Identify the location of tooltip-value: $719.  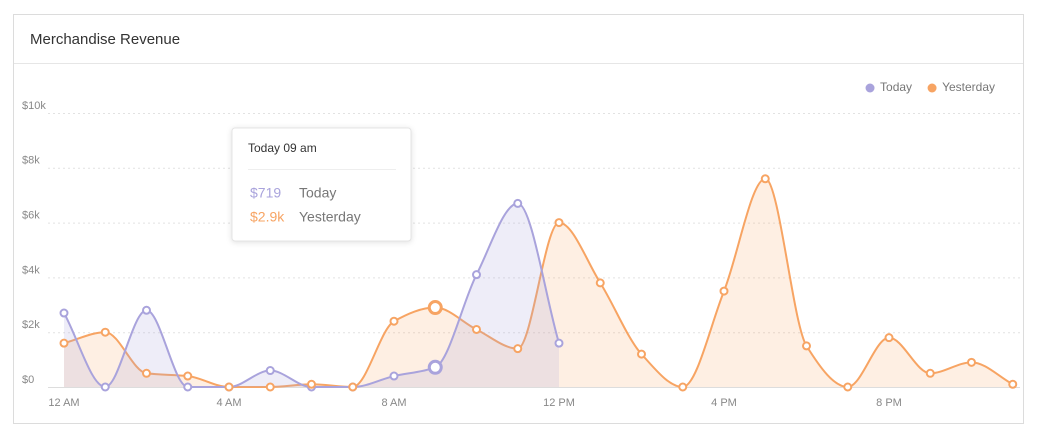
(265, 193).